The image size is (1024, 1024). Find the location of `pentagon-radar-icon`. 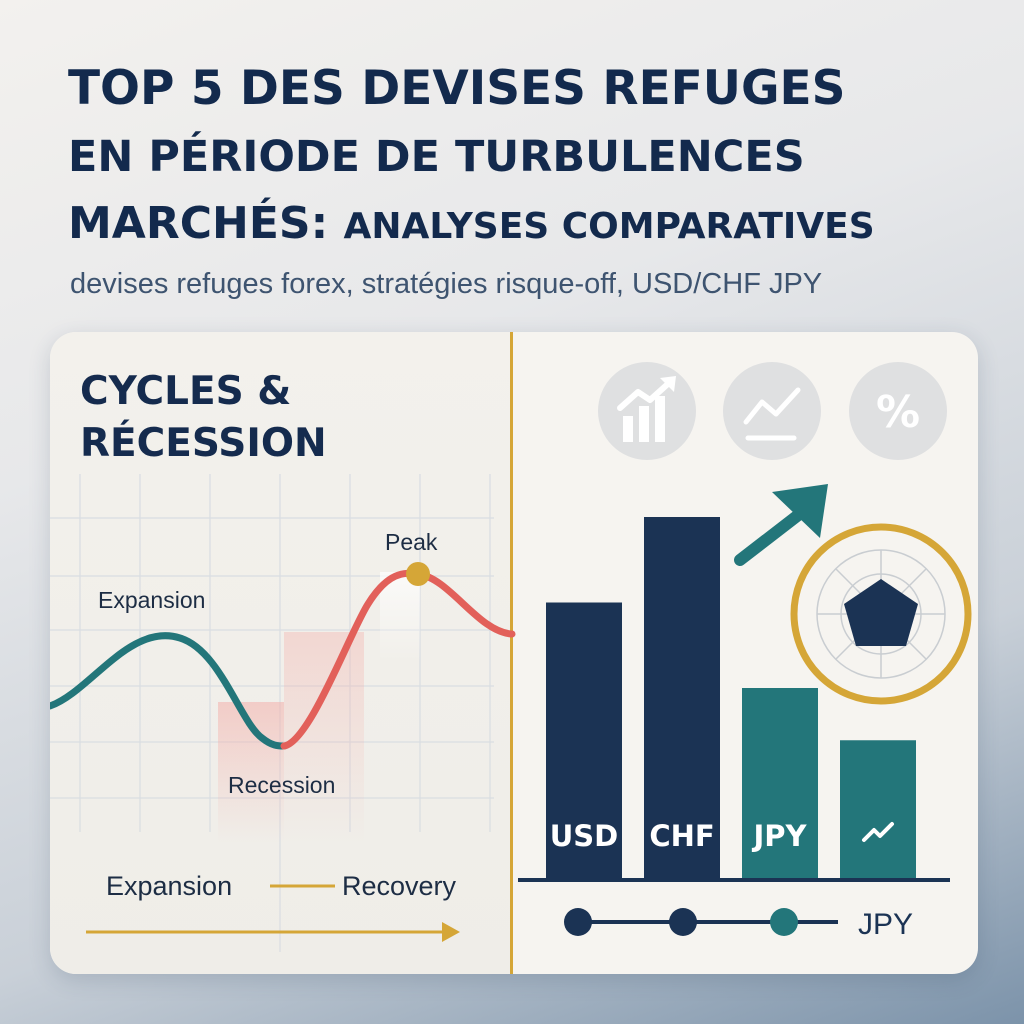

pentagon-radar-icon is located at coordinates (881, 614).